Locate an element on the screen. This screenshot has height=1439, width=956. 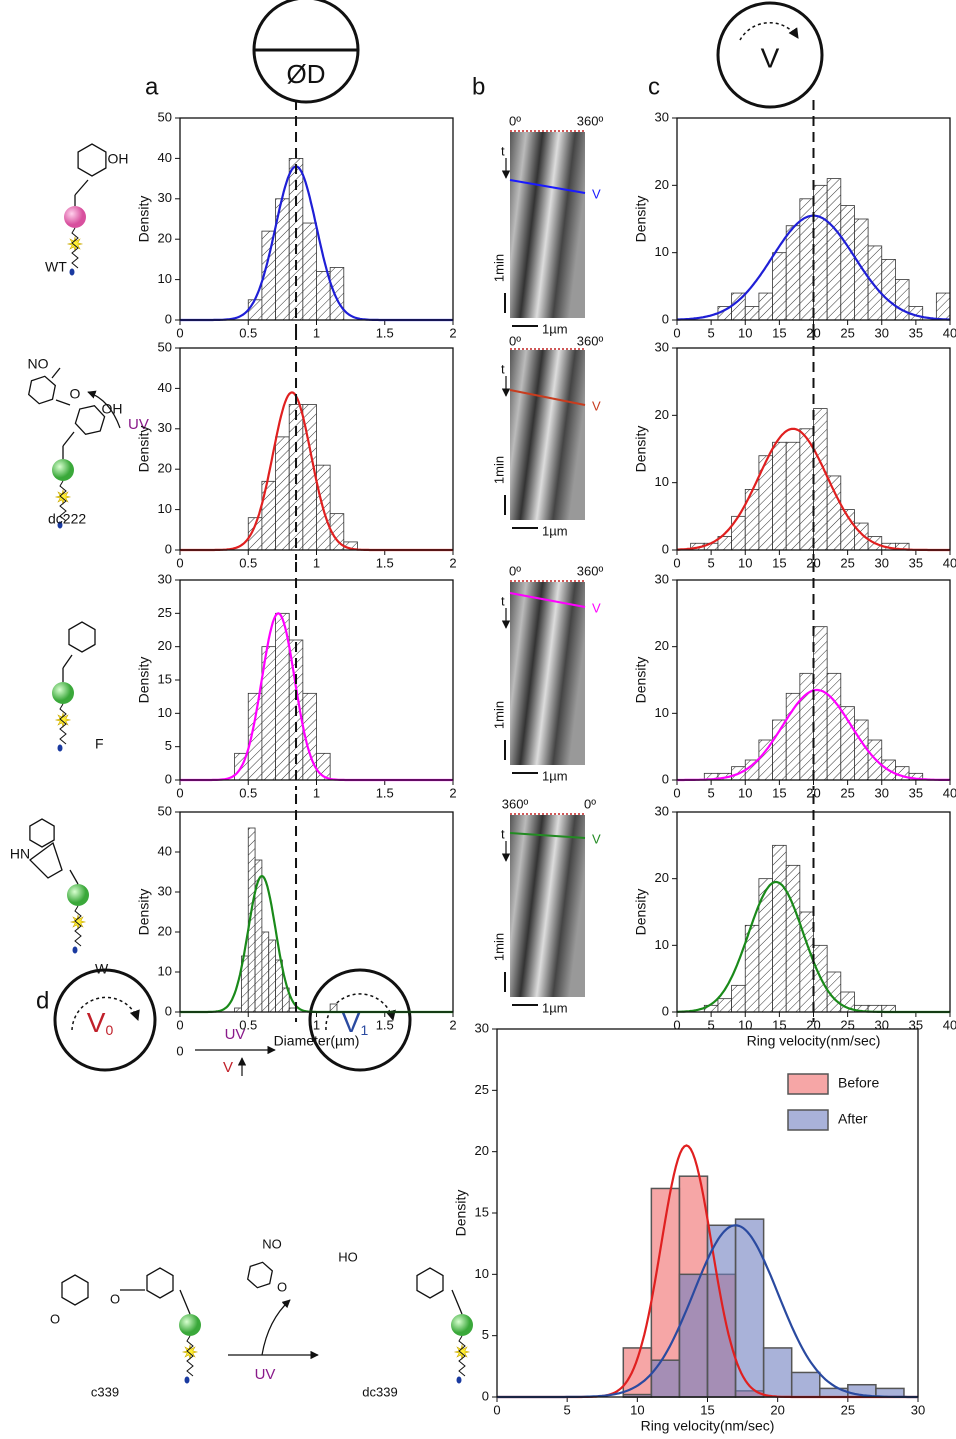
residue-label: dc222 is located at coordinates (67, 519).